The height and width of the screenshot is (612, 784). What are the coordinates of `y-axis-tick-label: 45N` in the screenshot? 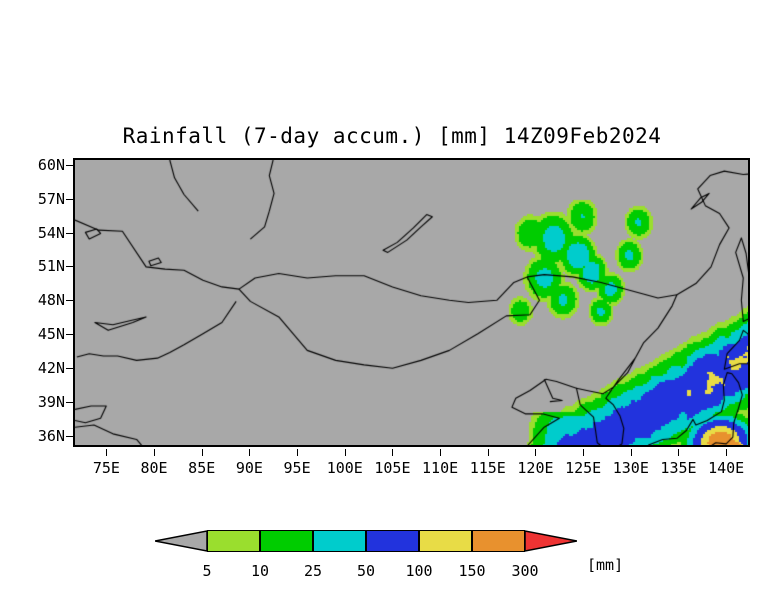 It's located at (51, 334).